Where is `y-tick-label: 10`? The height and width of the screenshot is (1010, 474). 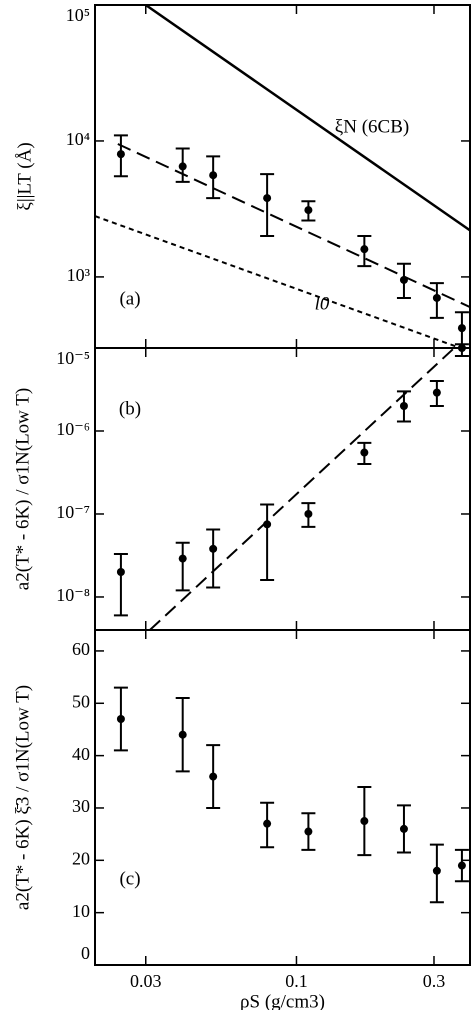 y-tick-label: 10 is located at coordinates (81, 911).